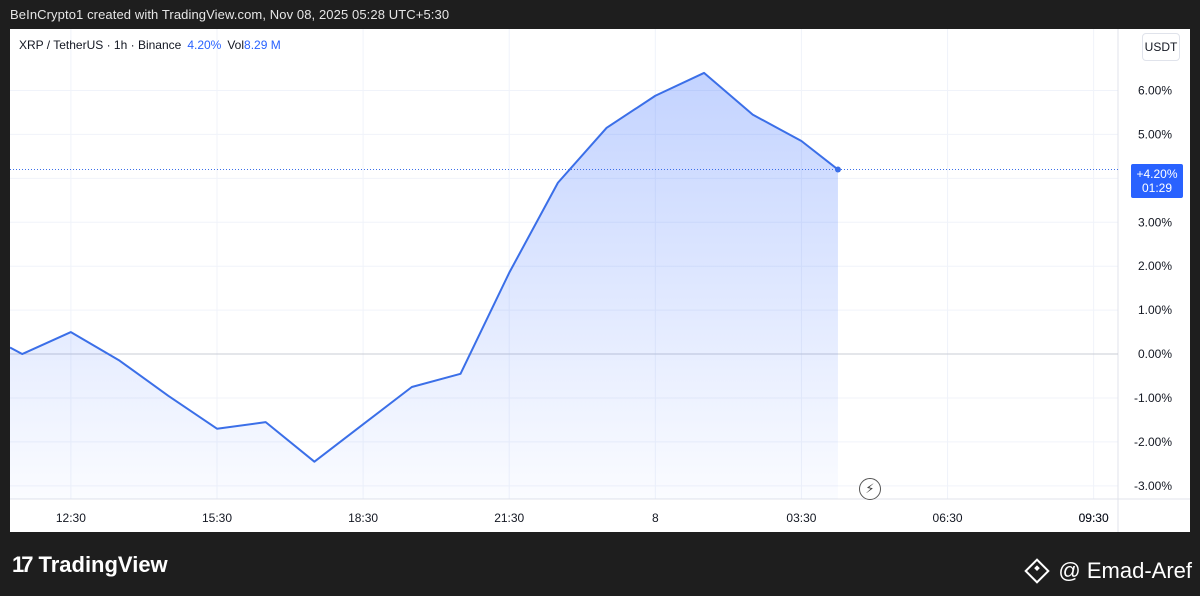 The image size is (1200, 596). Describe the element at coordinates (837, 169) in the screenshot. I see `last-point-marker` at that location.